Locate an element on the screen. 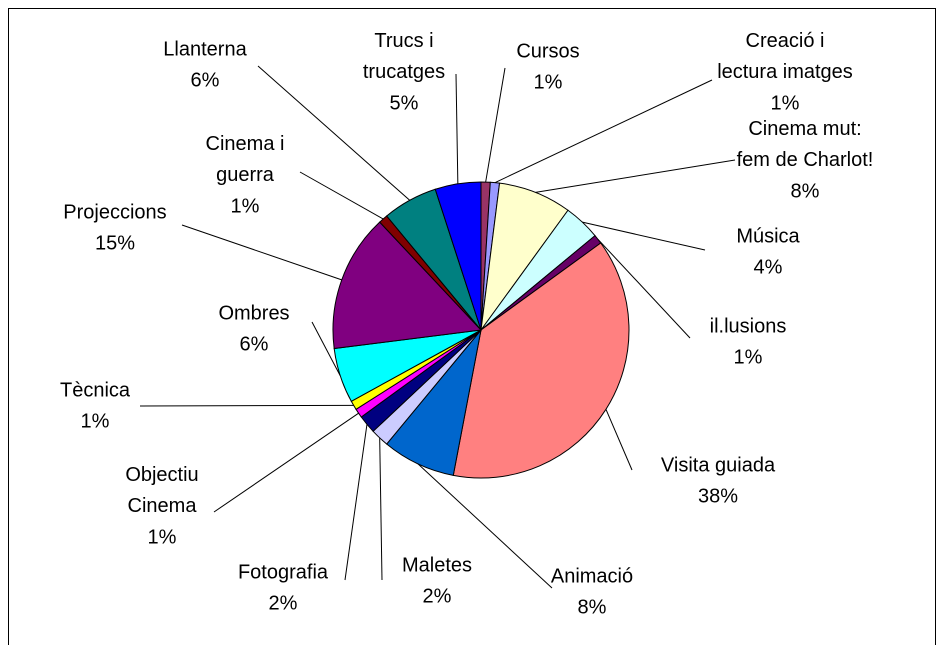 Image resolution: width=940 pixels, height=645 pixels. slice-label: Tècnica is located at coordinates (95, 390).